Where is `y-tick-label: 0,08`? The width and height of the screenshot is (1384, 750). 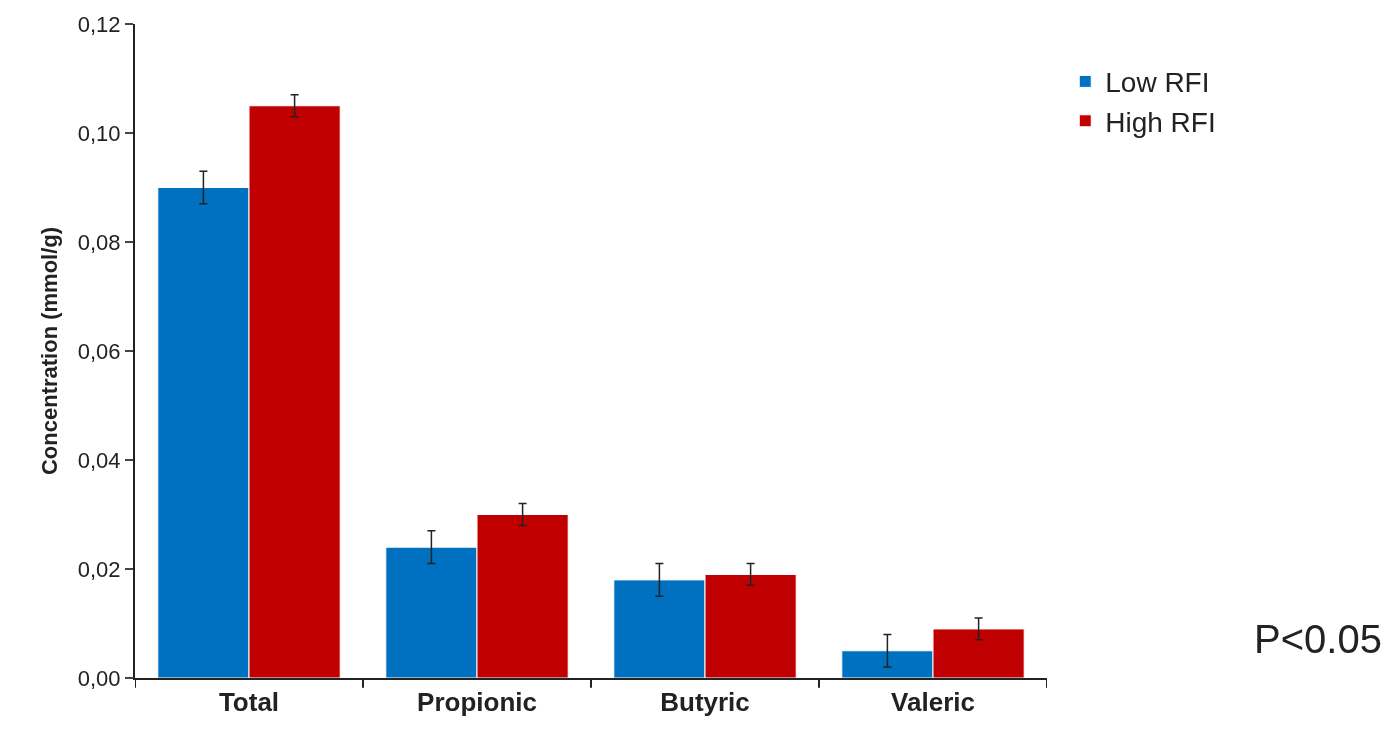 y-tick-label: 0,08 is located at coordinates (99, 242).